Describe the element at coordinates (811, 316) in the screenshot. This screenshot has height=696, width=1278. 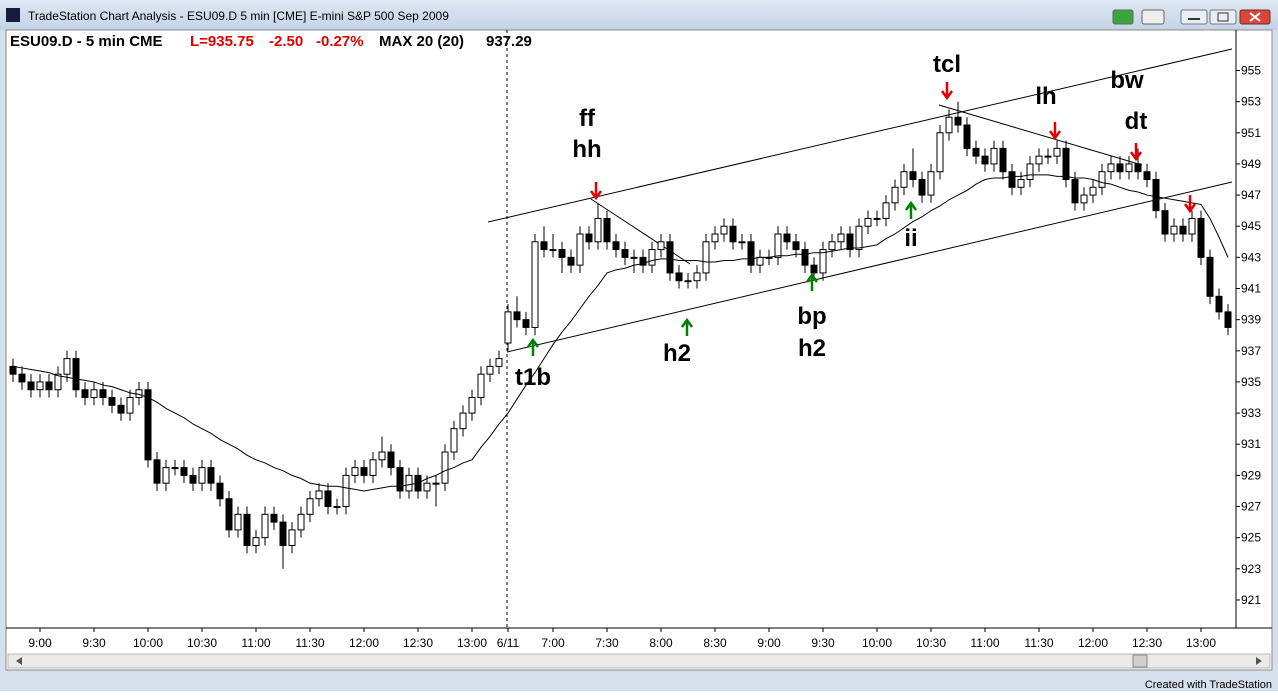
I see `annotation: bp` at that location.